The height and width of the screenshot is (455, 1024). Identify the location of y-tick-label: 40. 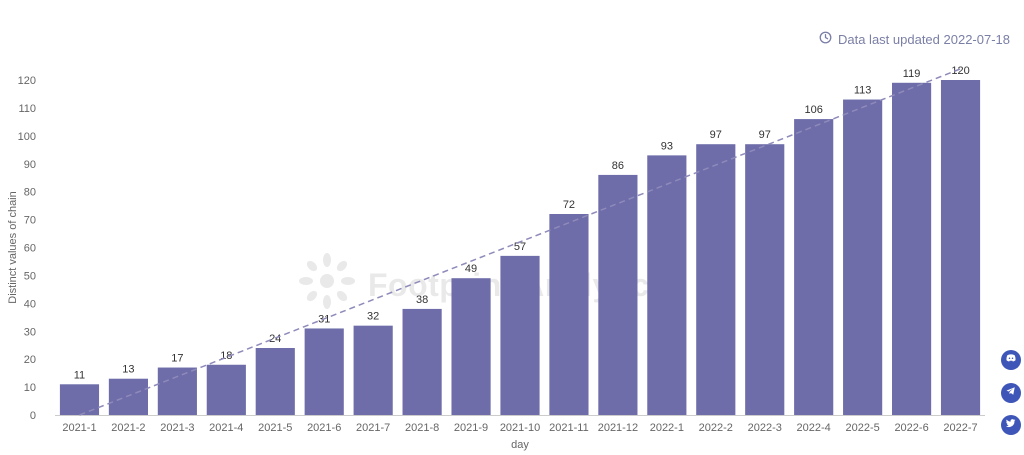
(30, 304).